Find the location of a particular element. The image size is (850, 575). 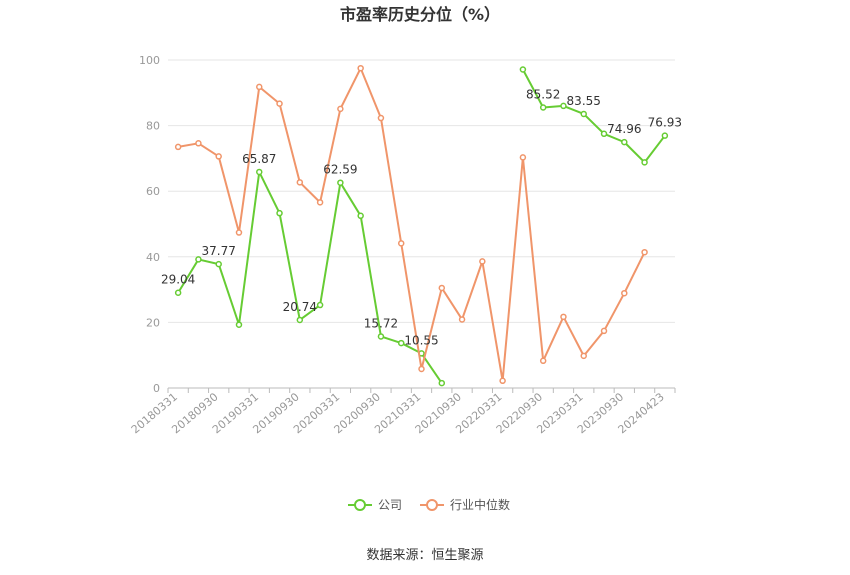

data-label: 85.52 is located at coordinates (543, 94).